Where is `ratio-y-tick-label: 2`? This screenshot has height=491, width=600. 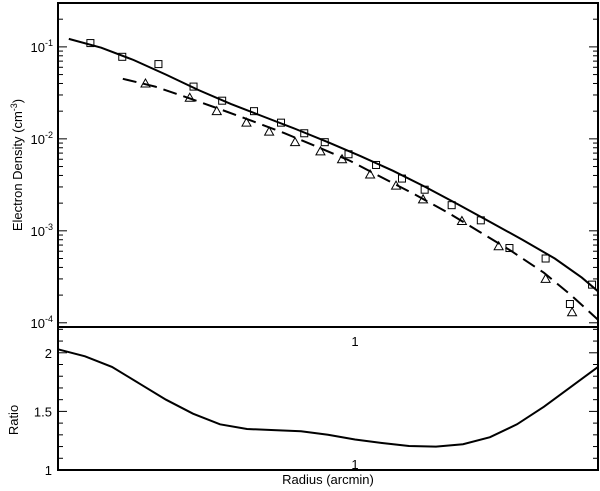
ratio-y-tick-label: 2 is located at coordinates (48, 353).